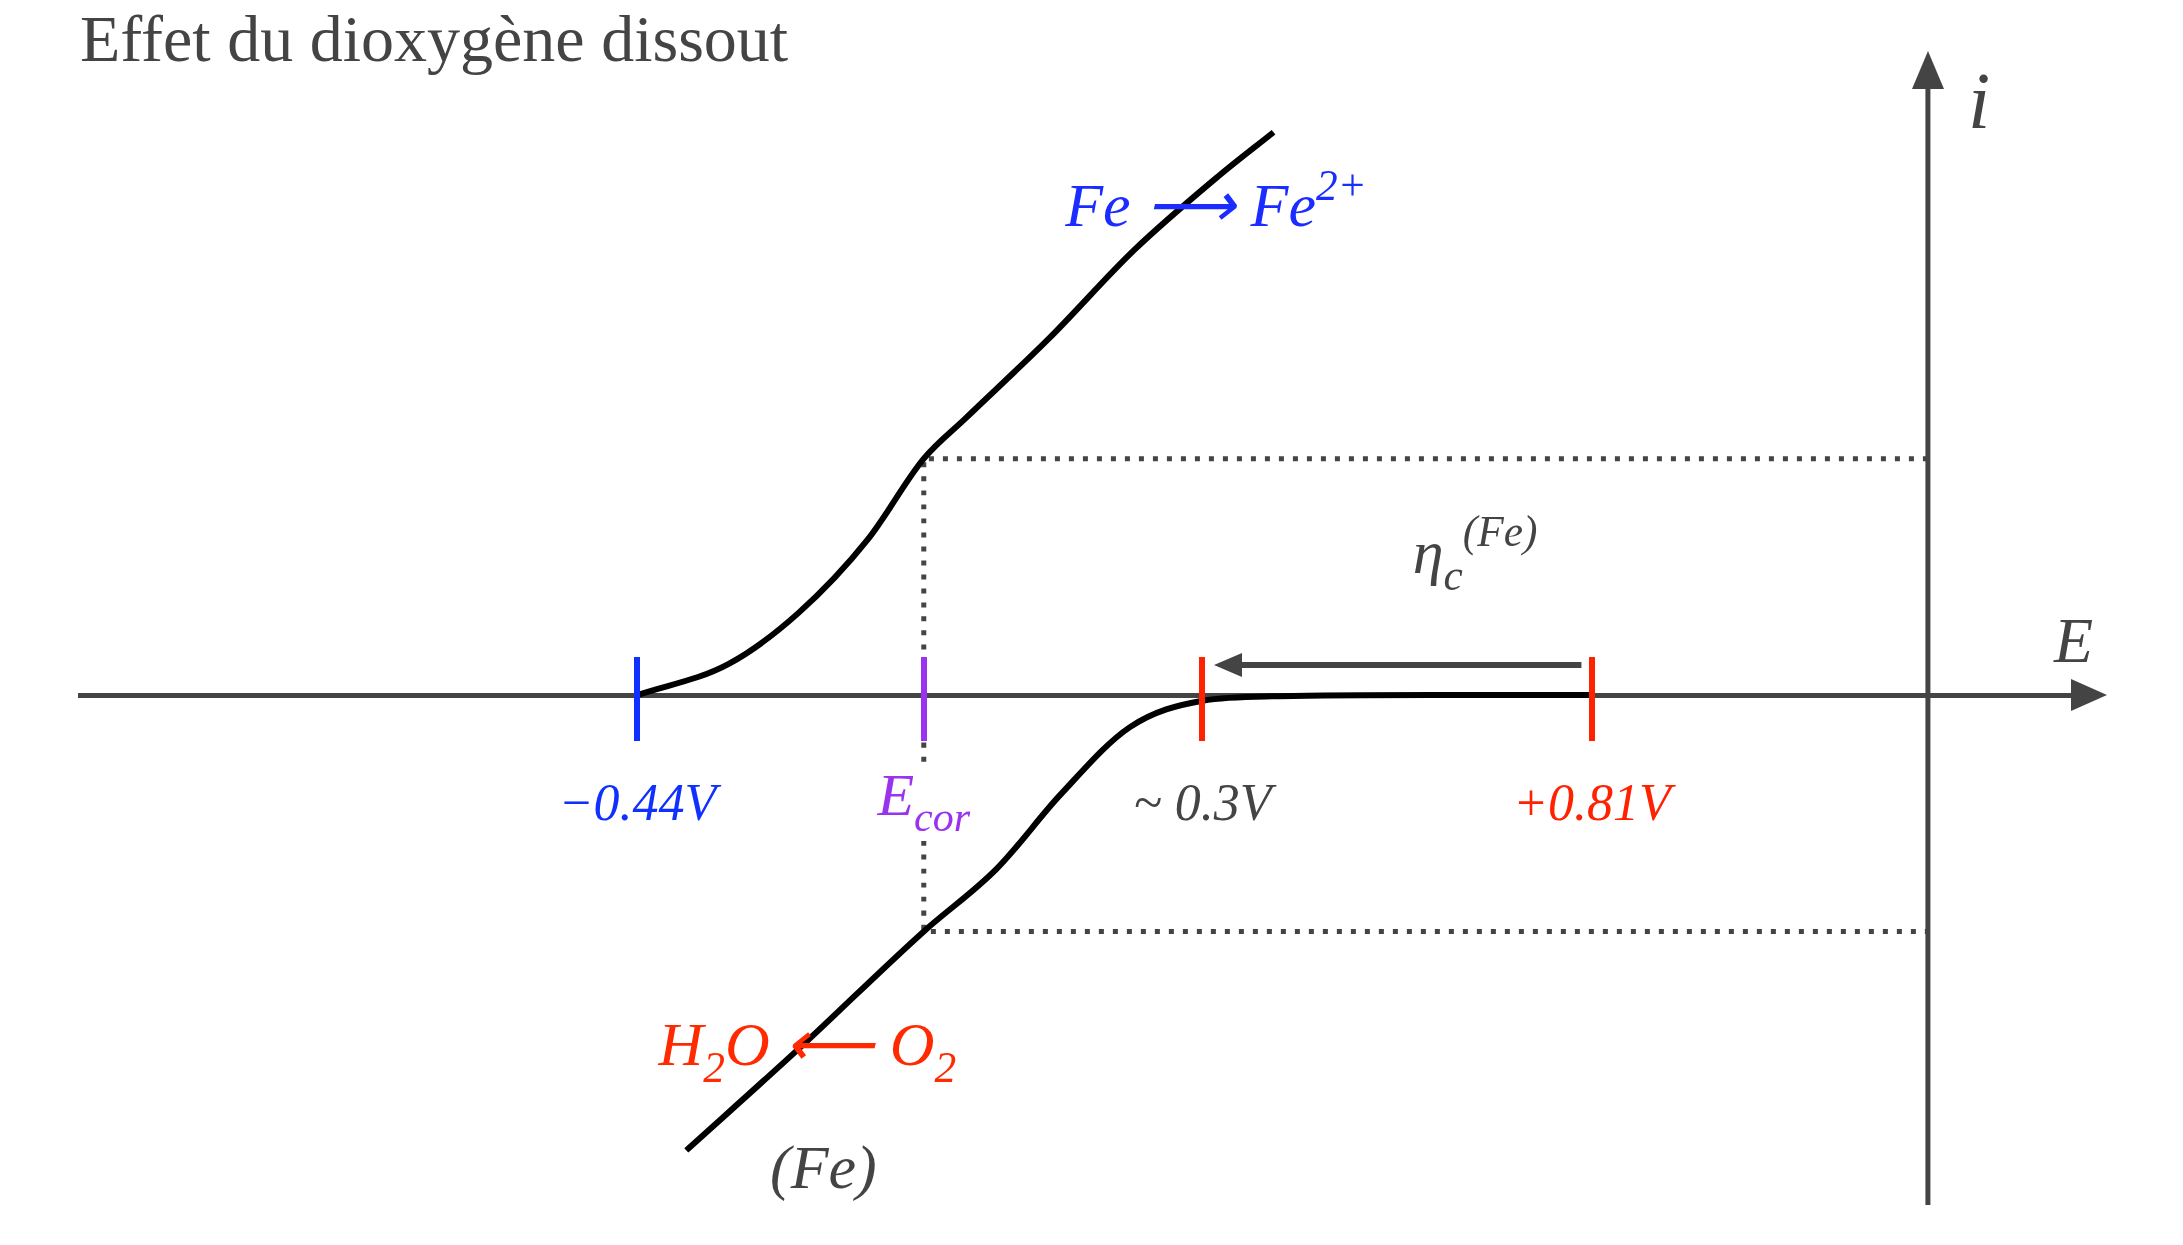 The image size is (2183, 1245). Describe the element at coordinates (2072, 640) in the screenshot. I see `x-axis-title: E` at that location.